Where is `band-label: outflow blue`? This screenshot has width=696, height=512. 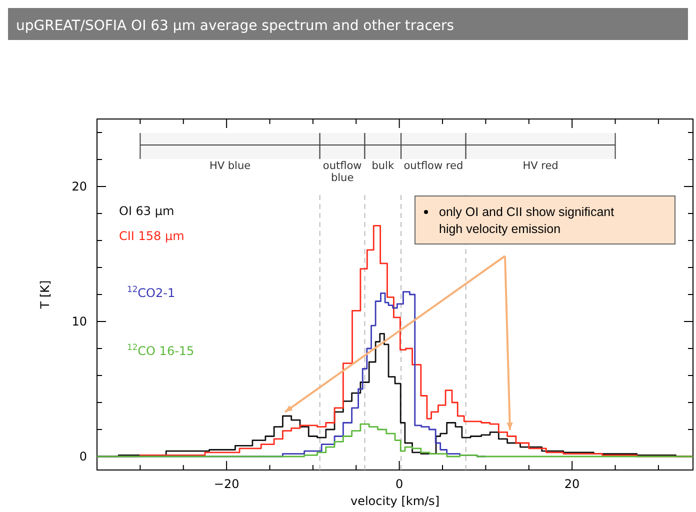
band-label: outflow blue is located at coordinates (342, 172).